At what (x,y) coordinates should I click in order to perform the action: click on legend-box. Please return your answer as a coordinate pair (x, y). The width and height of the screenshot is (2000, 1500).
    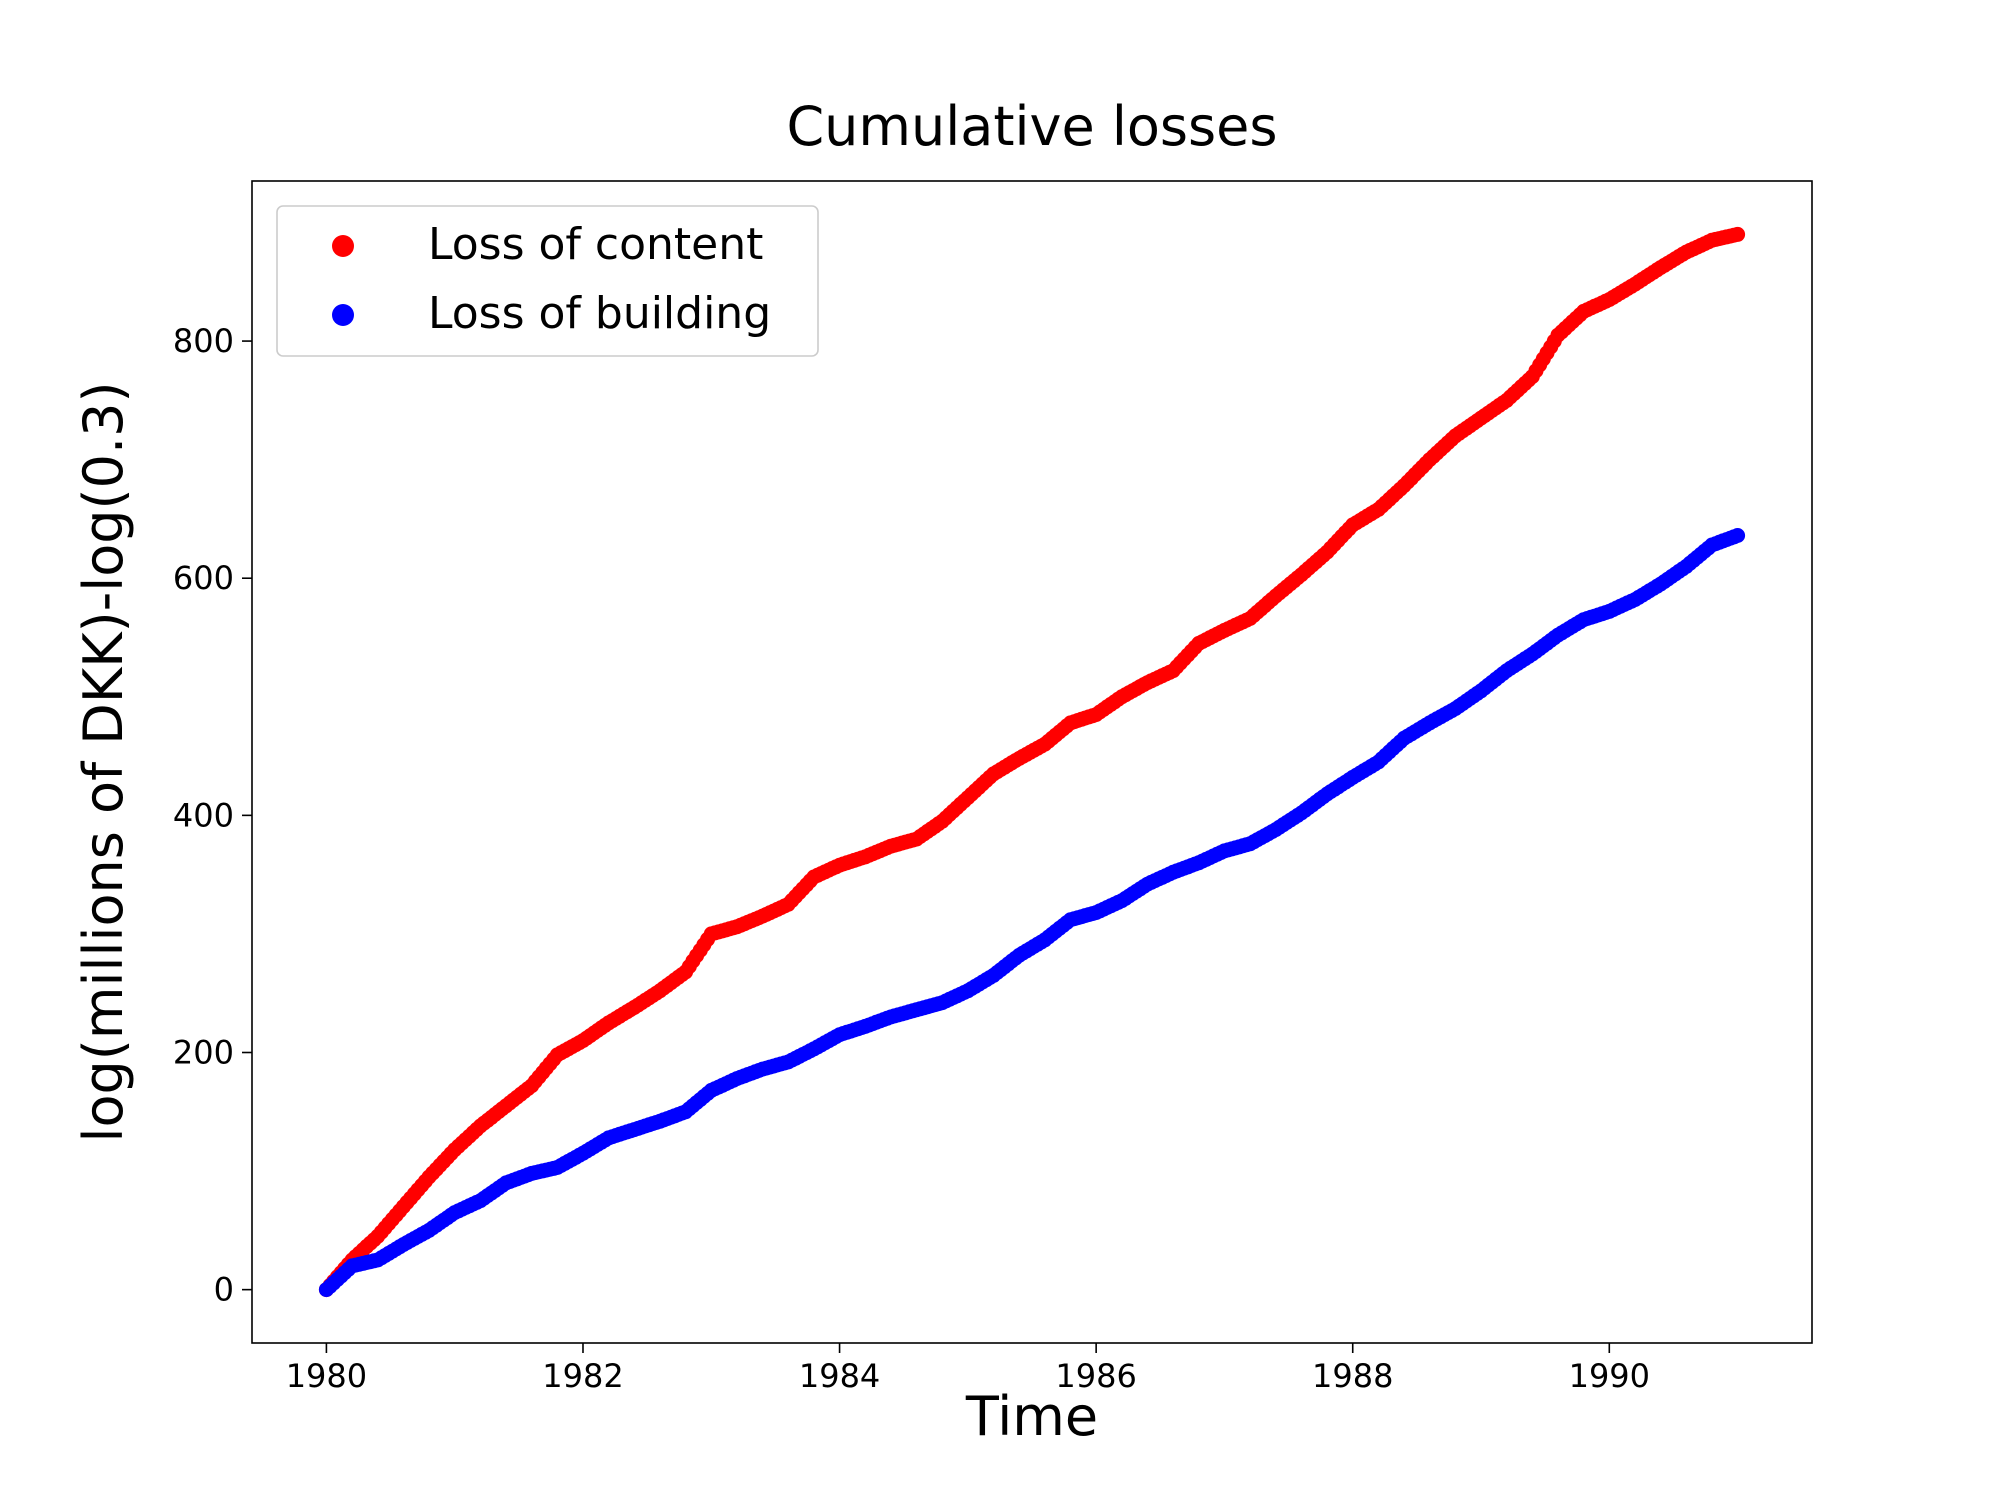
    Looking at the image, I should click on (547, 281).